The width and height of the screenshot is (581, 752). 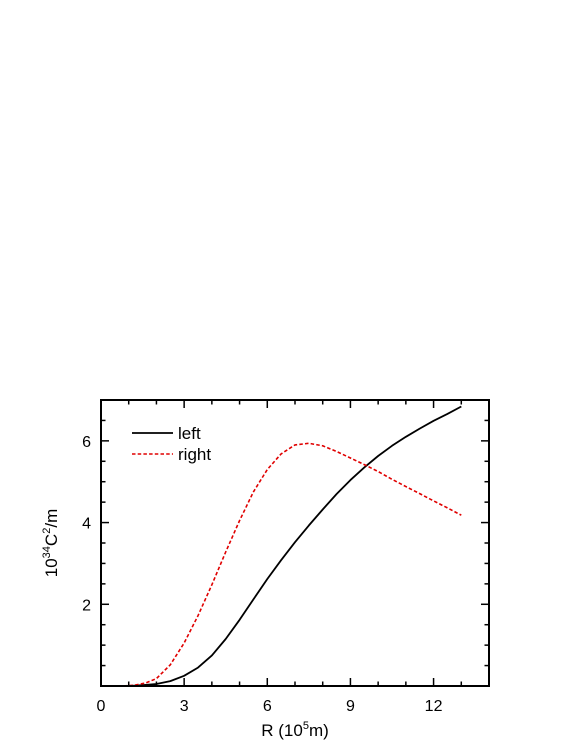 What do you see at coordinates (189, 433) in the screenshot?
I see `legend-label-left: left` at bounding box center [189, 433].